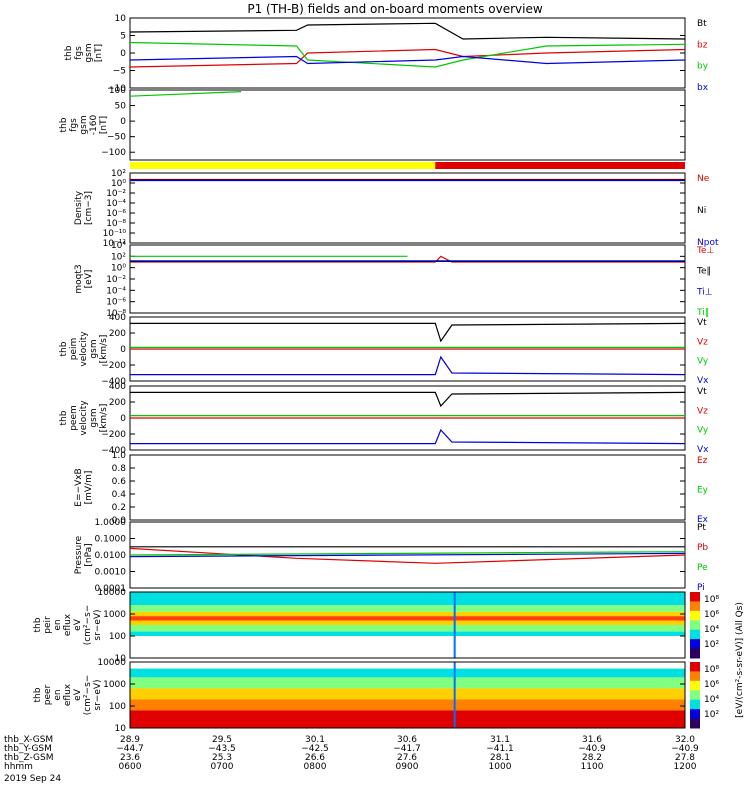 Image resolution: width=750 pixels, height=800 pixels. Describe the element at coordinates (740, 660) in the screenshot. I see `colorbar-label: [eV/(cm²-s-sr-eV)] (All Qs)` at that location.